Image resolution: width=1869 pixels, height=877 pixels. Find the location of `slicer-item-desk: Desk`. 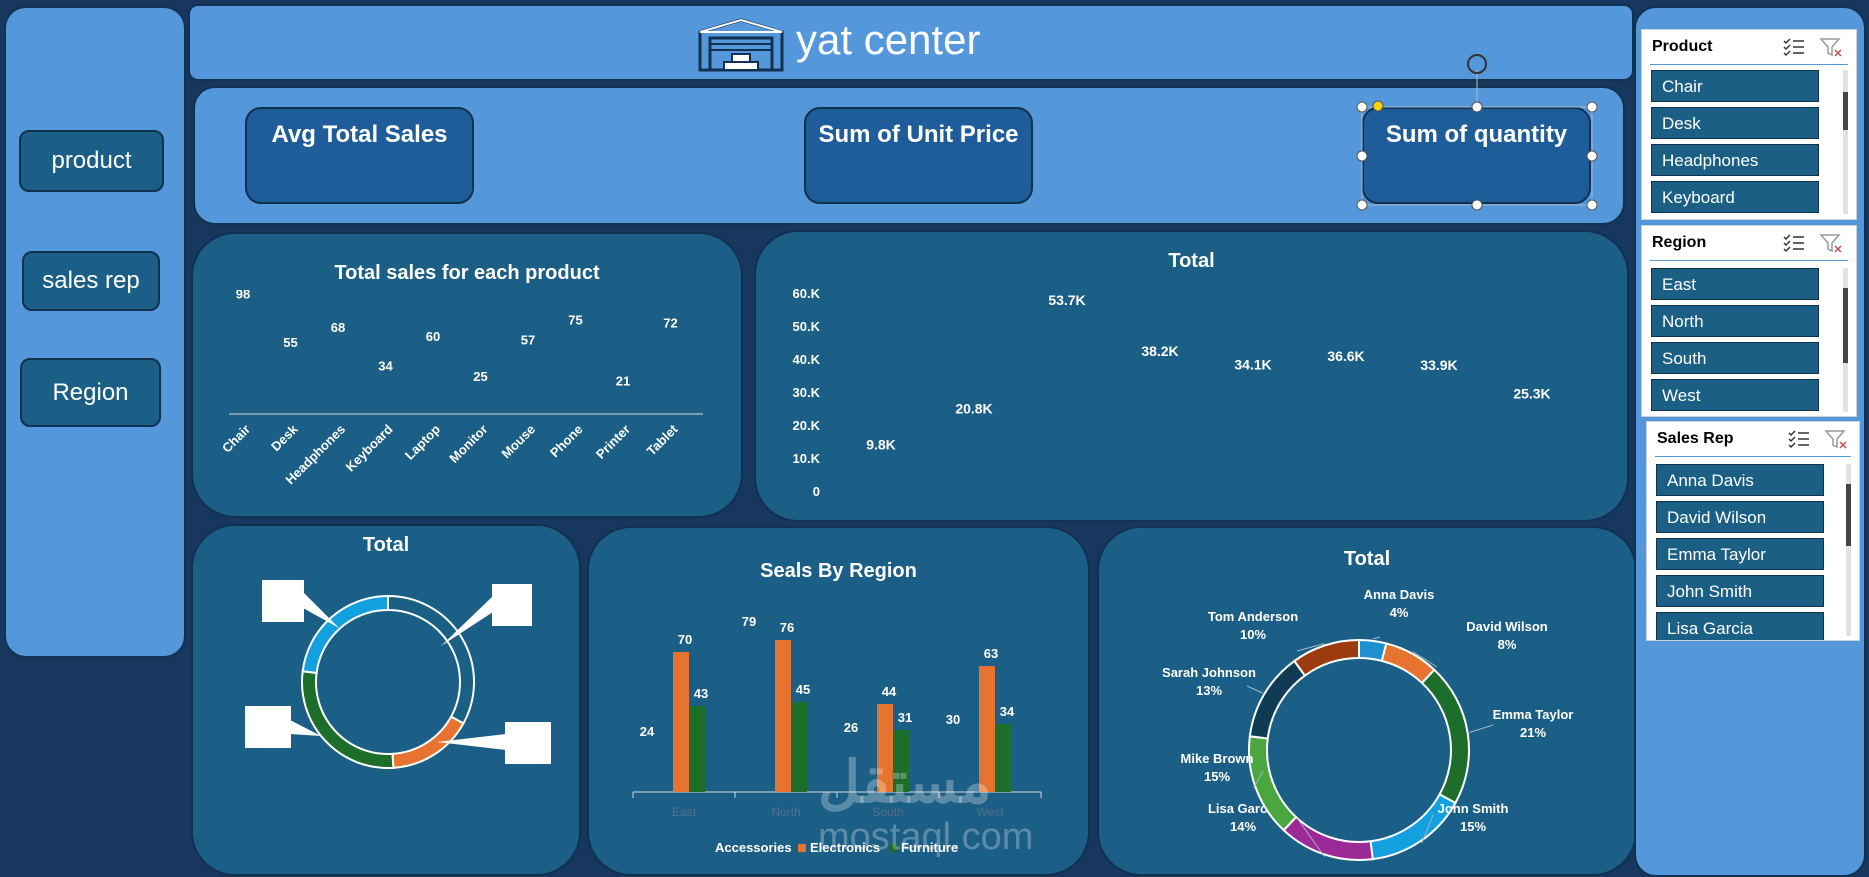

slicer-item-desk: Desk is located at coordinates (1735, 123).